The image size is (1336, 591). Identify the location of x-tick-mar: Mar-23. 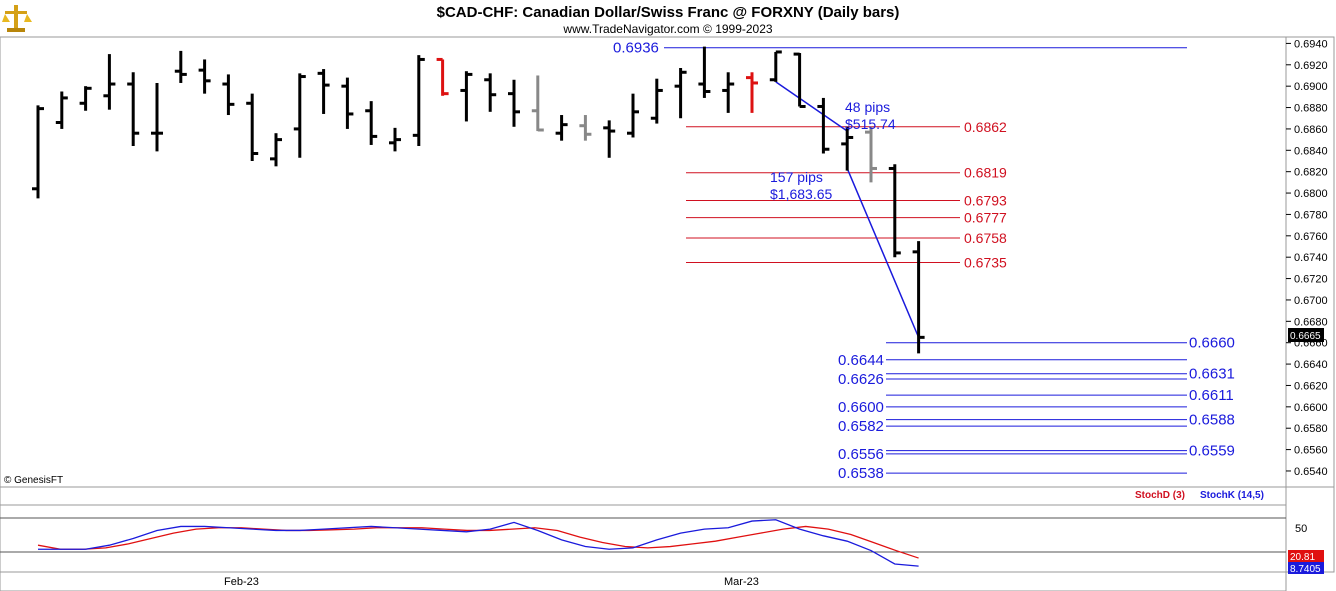
(741, 582).